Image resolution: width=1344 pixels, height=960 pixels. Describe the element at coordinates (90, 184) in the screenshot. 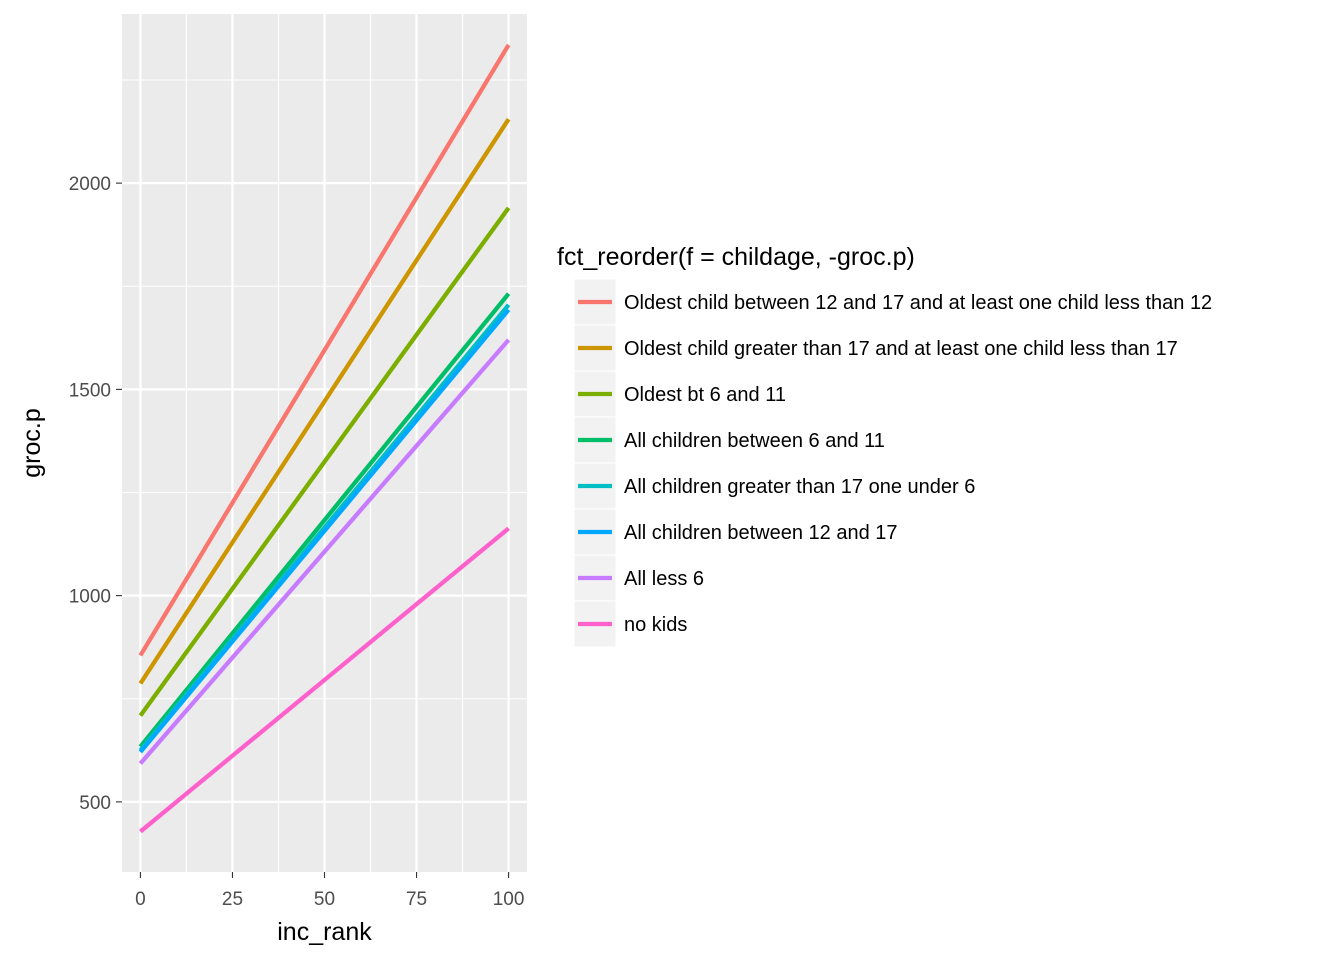

I see `y-tick-label: 2000` at that location.